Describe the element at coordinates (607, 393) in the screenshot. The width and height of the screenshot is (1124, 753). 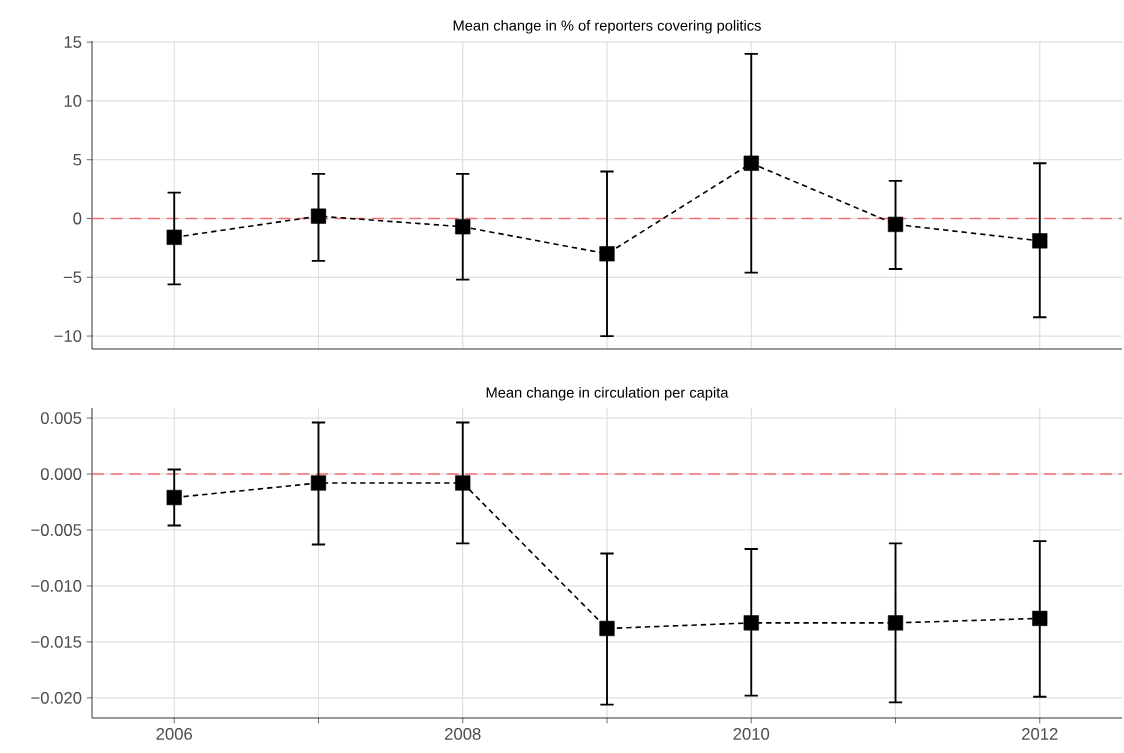
I see `chart-title: Mean change in circulation per capita` at that location.